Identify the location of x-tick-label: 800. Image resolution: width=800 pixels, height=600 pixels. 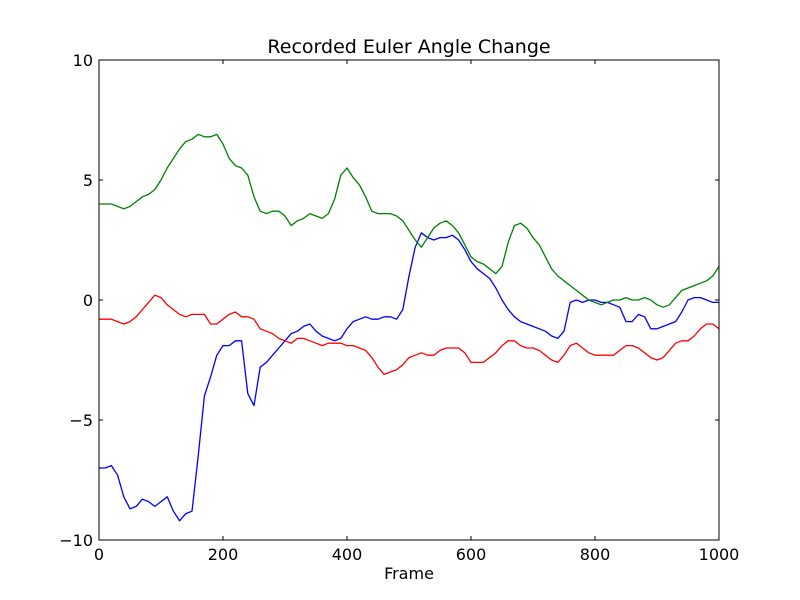
(595, 554).